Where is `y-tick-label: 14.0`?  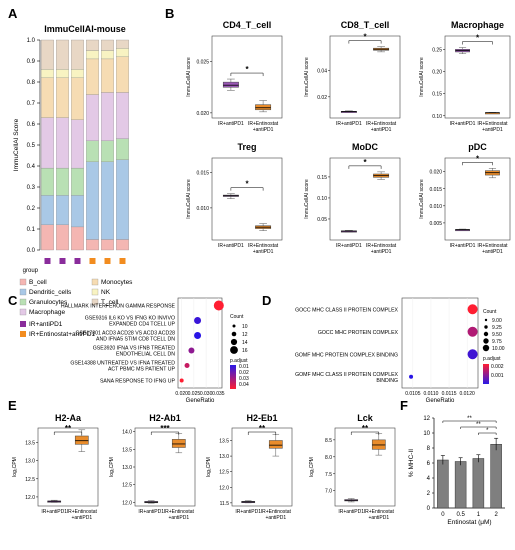 y-tick-label: 14.0 is located at coordinates (127, 433).